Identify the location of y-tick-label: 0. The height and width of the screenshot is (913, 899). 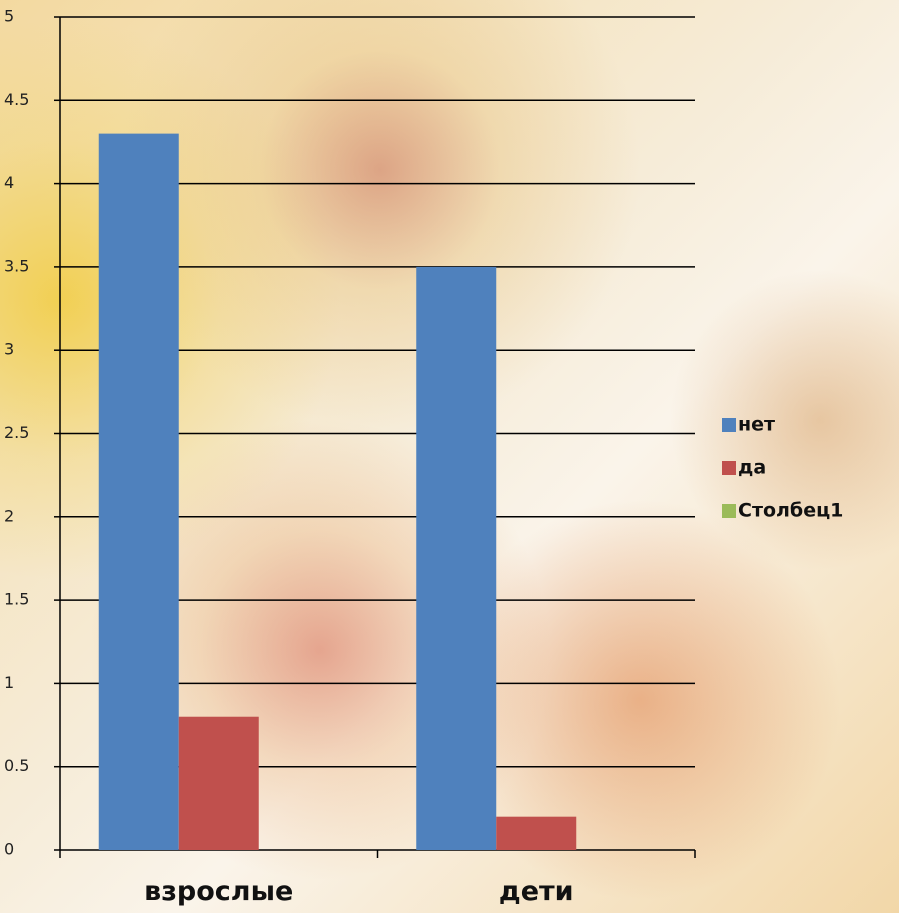
(9, 849).